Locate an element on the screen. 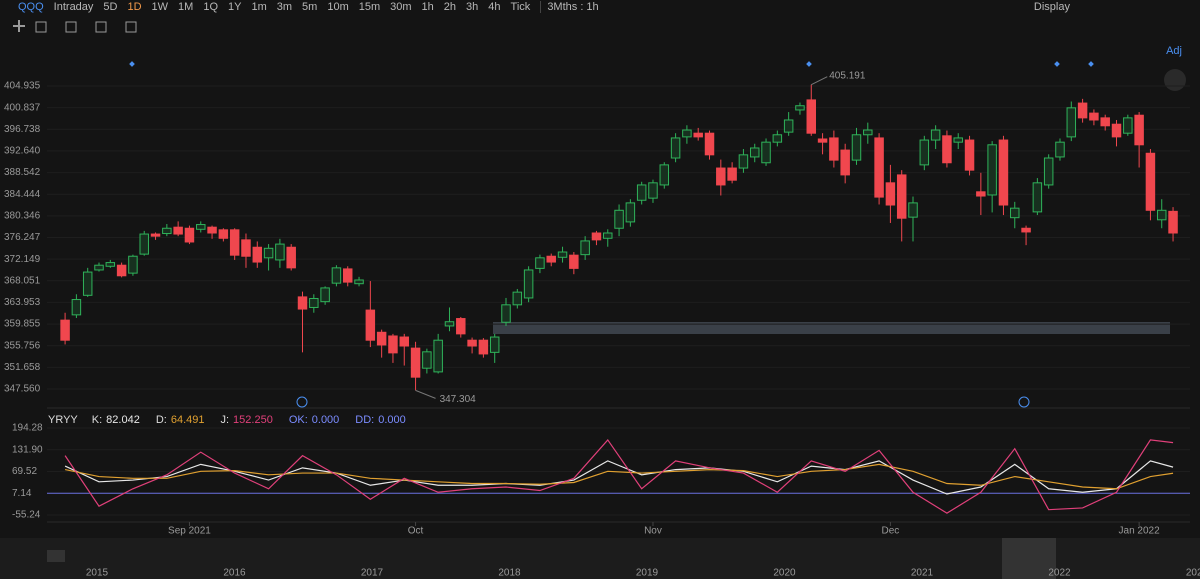 This screenshot has width=1200, height=579. legend-name: DD: is located at coordinates (365, 420).